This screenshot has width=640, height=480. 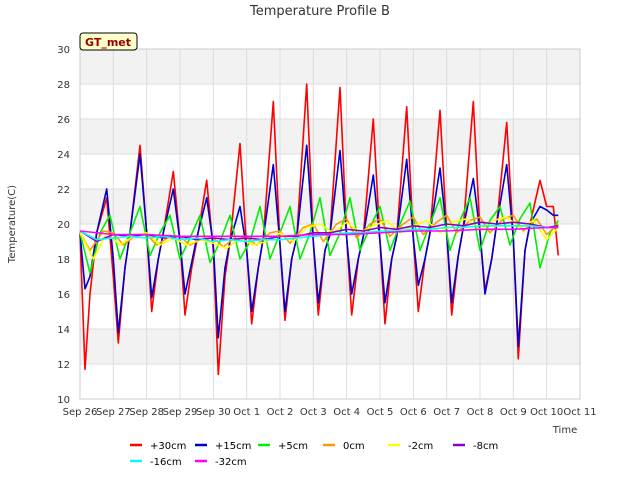 I want to click on series-line-5cm, so click(x=319, y=235).